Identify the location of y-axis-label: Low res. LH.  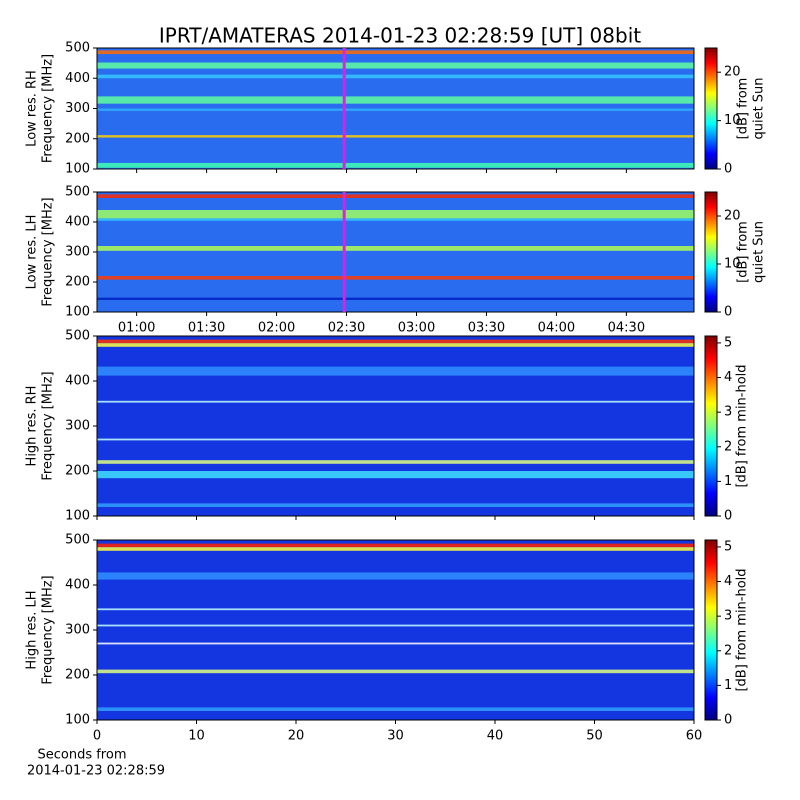
(32, 252).